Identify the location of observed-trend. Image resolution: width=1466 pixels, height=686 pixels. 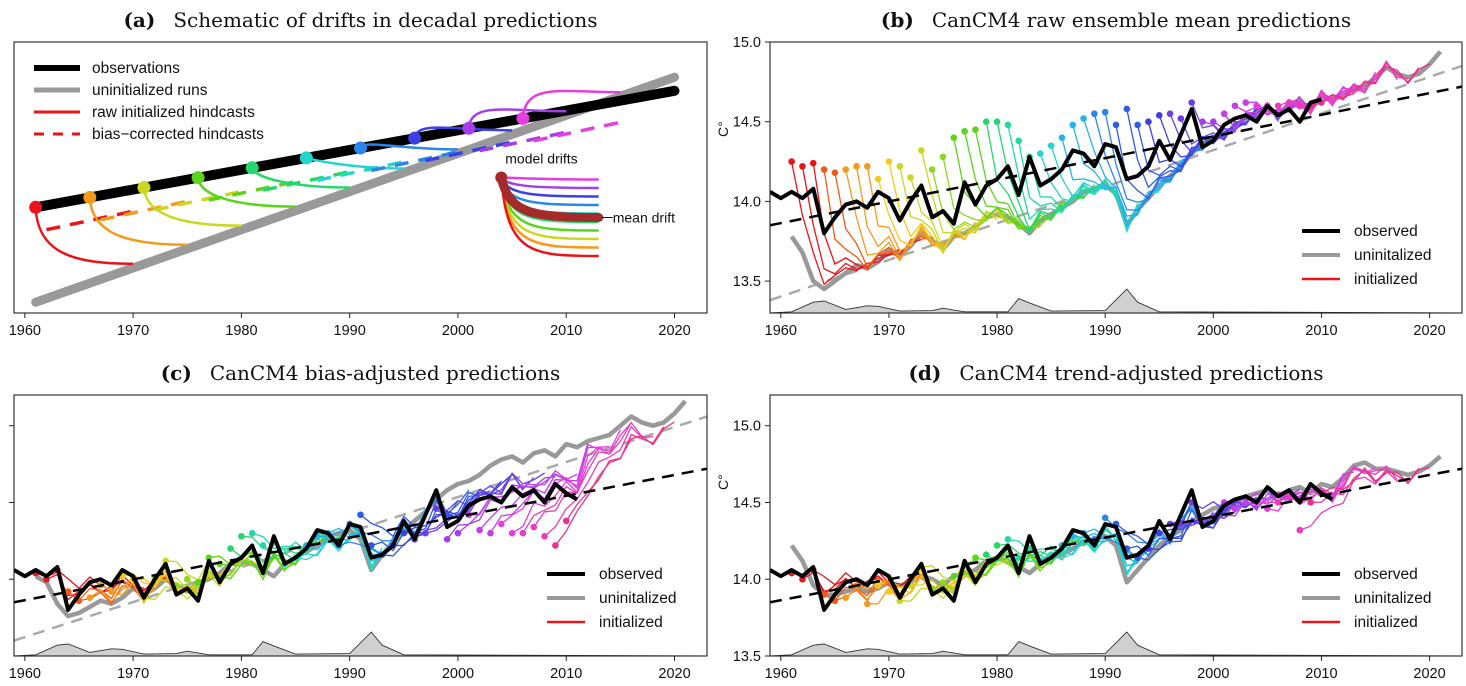
(1116, 156).